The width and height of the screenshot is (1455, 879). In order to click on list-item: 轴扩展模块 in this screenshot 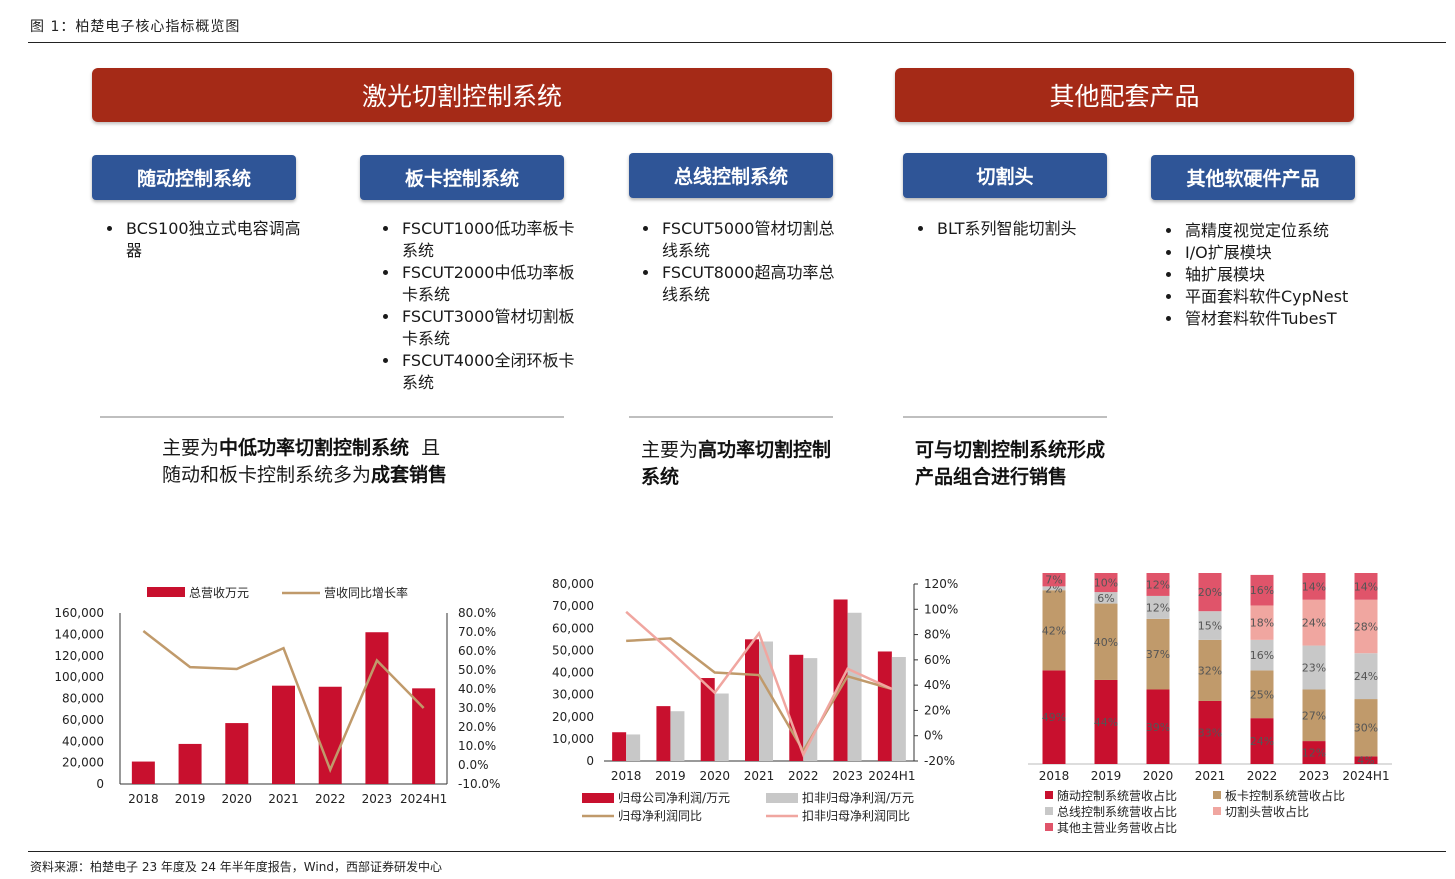, I will do `click(1283, 275)`.